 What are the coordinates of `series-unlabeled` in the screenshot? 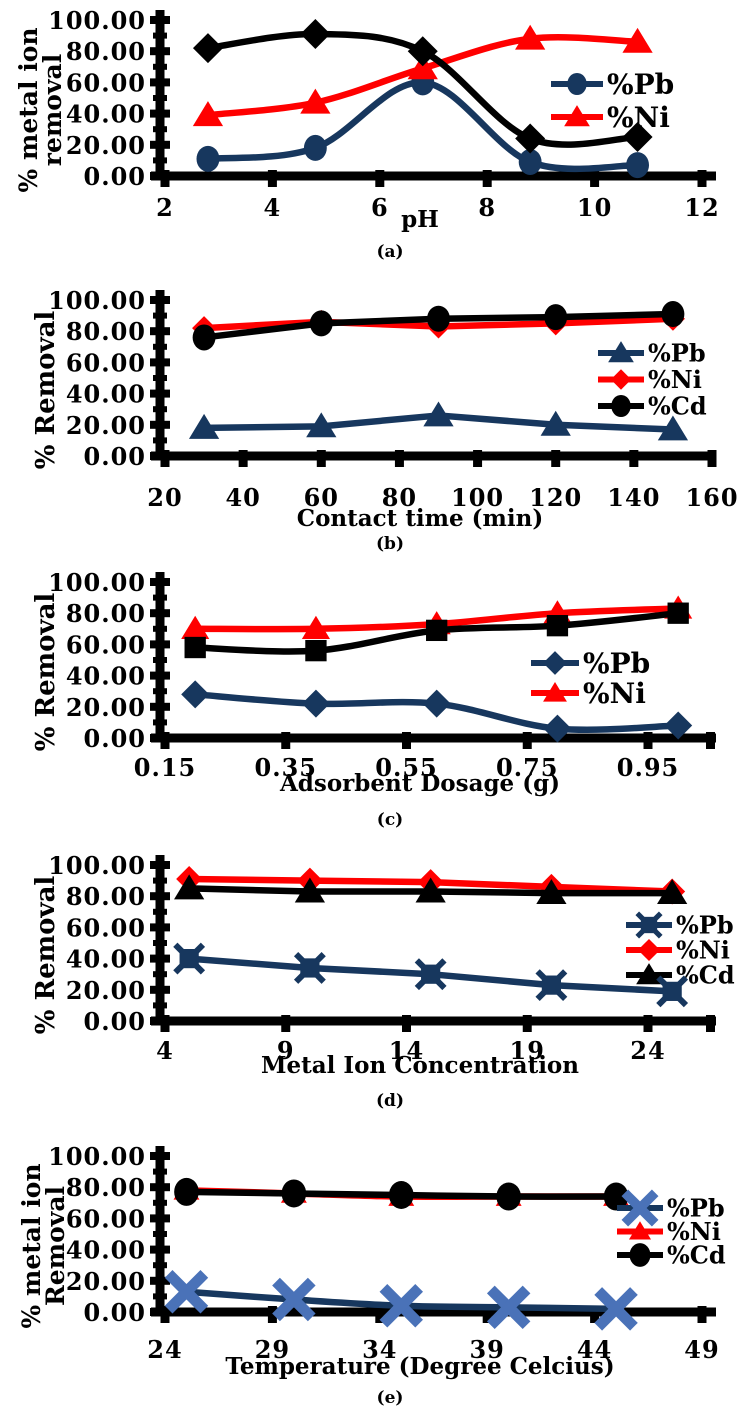 It's located at (436, 632).